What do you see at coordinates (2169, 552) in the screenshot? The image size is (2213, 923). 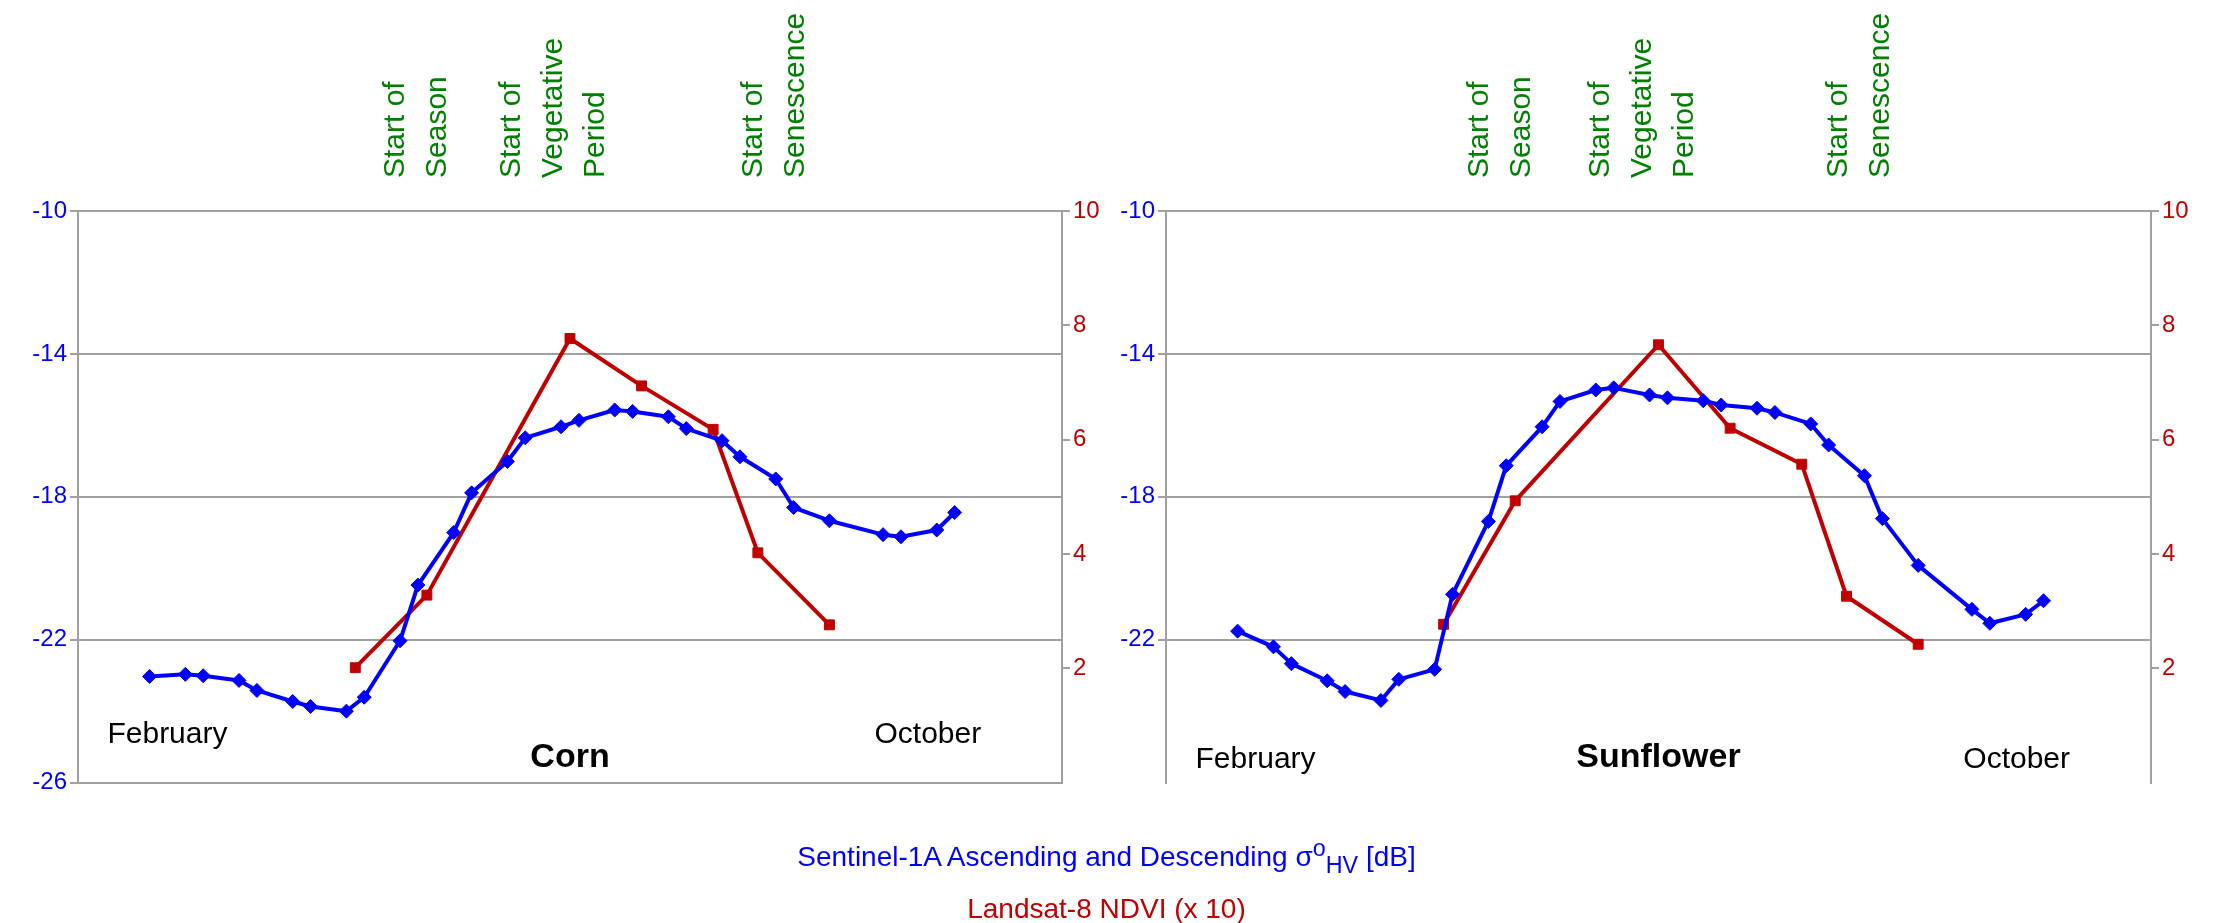 I see `y2-tick-label: 4` at bounding box center [2169, 552].